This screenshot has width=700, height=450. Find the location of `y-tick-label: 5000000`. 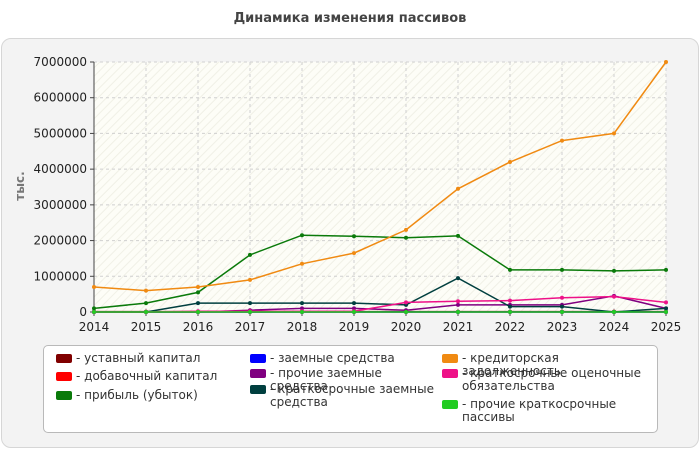

y-tick-label: 5000000 is located at coordinates (60, 133).